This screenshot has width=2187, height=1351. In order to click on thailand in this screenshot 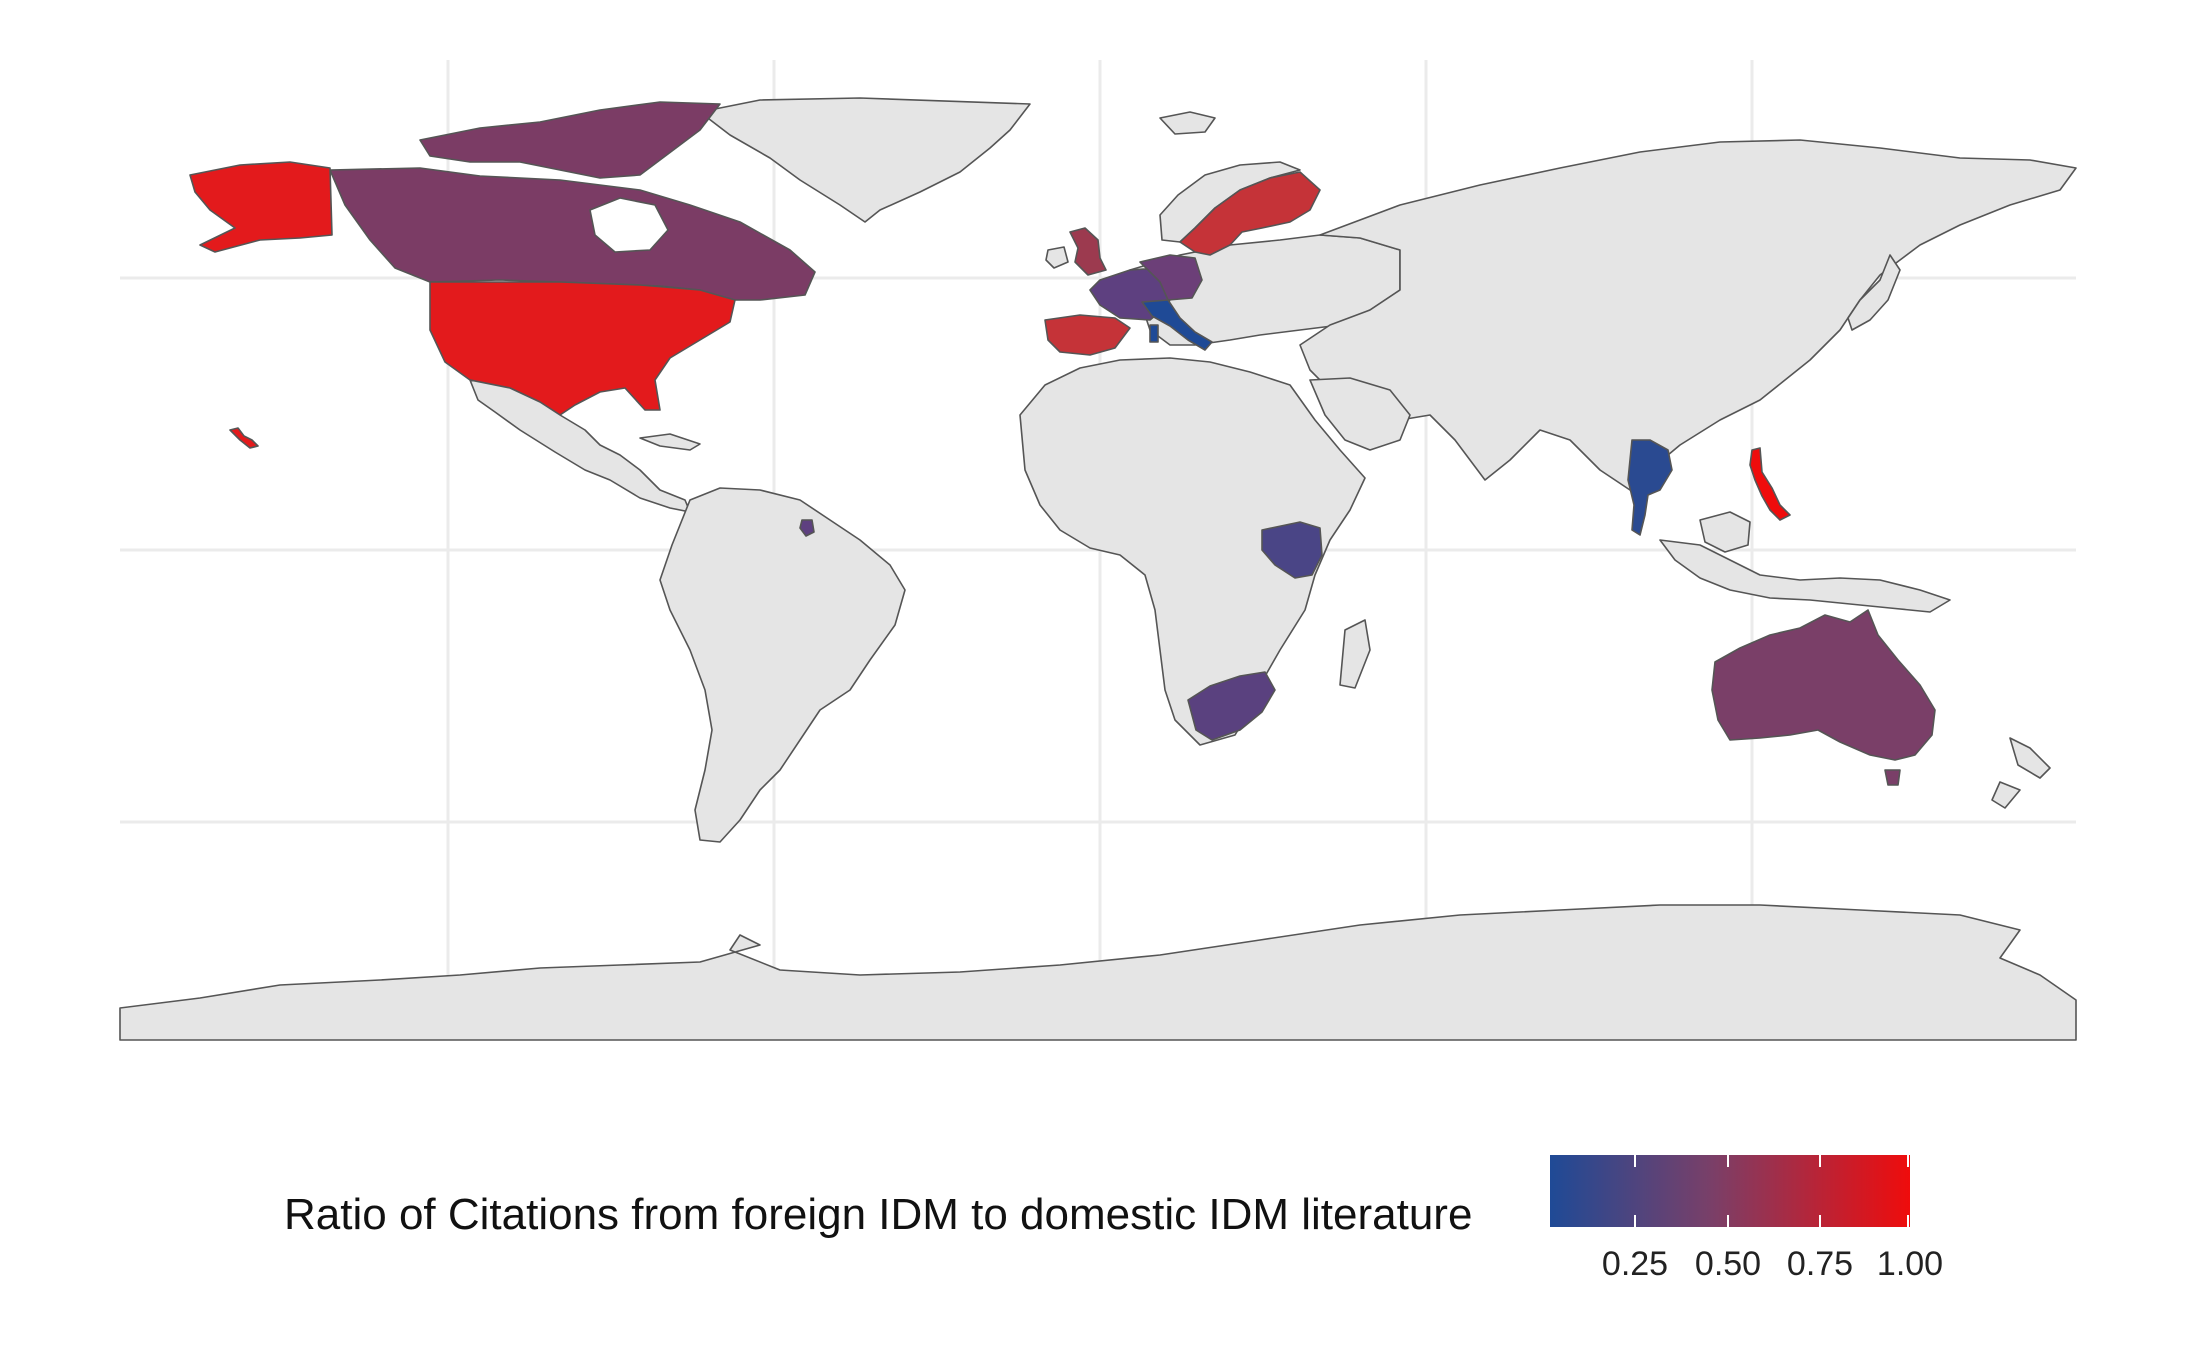, I will do `click(1650, 487)`.